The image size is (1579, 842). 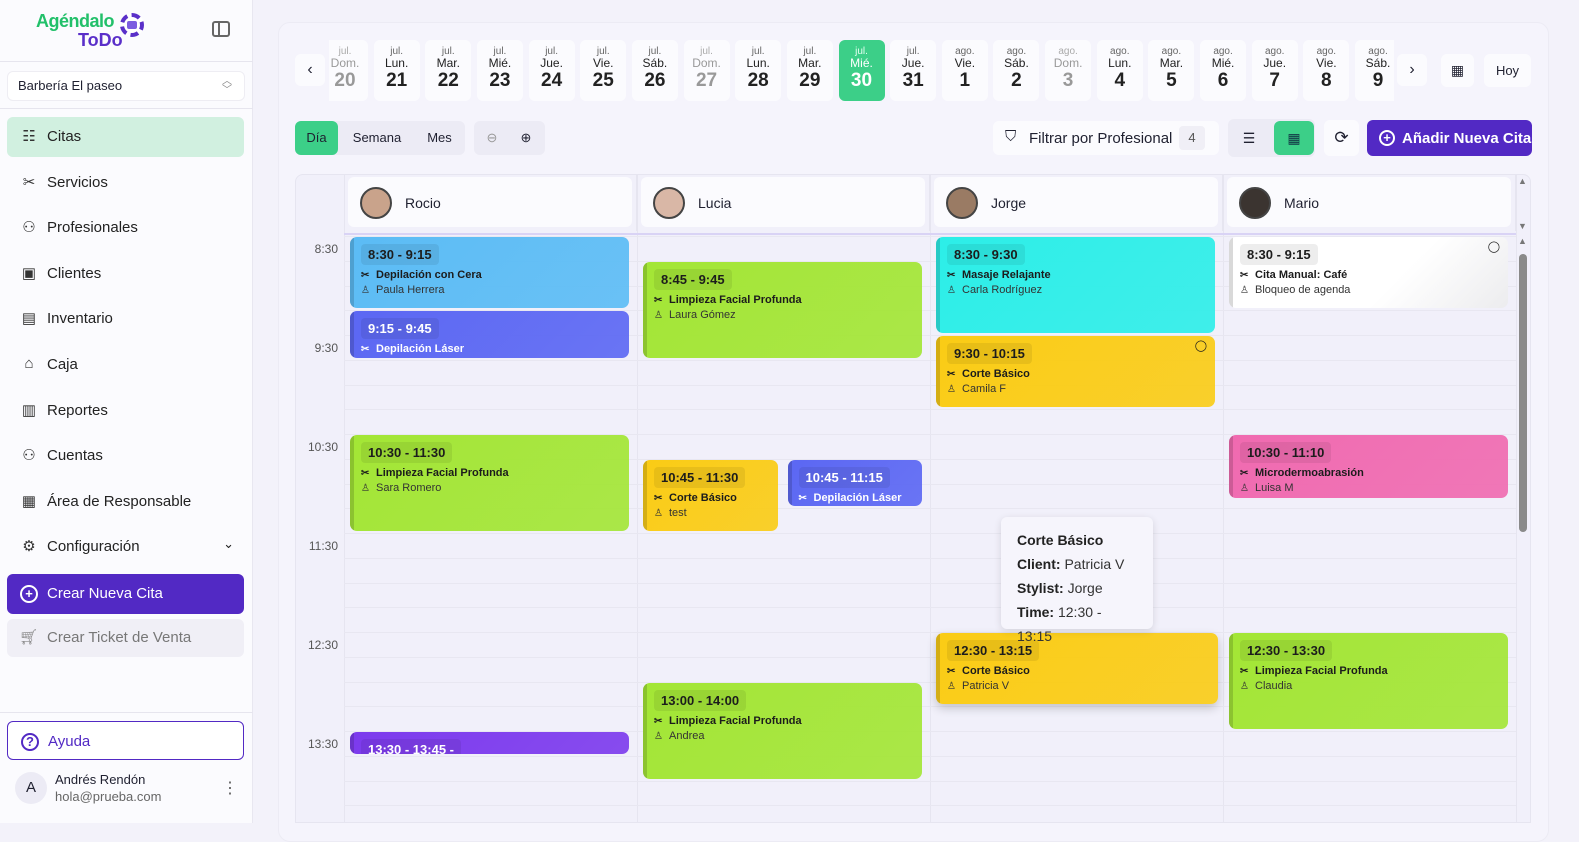 What do you see at coordinates (551, 70) in the screenshot?
I see `date-item: jul. Jue. 24` at bounding box center [551, 70].